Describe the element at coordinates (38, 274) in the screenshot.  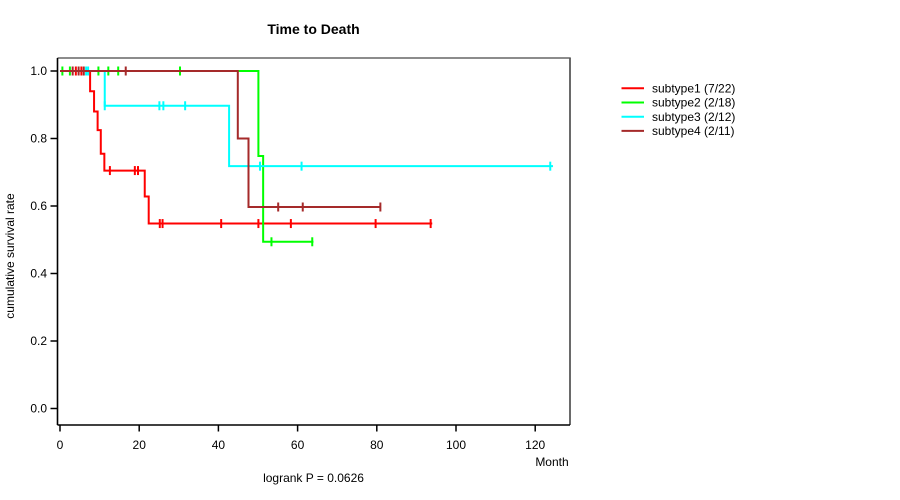
I see `y-tick-label: 0.4` at that location.